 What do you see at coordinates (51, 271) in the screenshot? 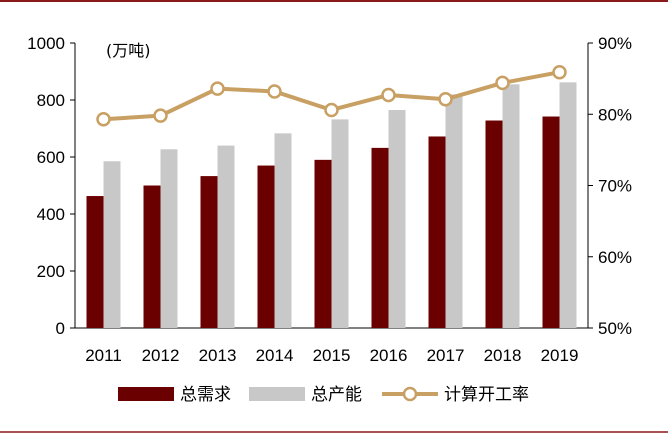
I see `left-tick-label: 200` at bounding box center [51, 271].